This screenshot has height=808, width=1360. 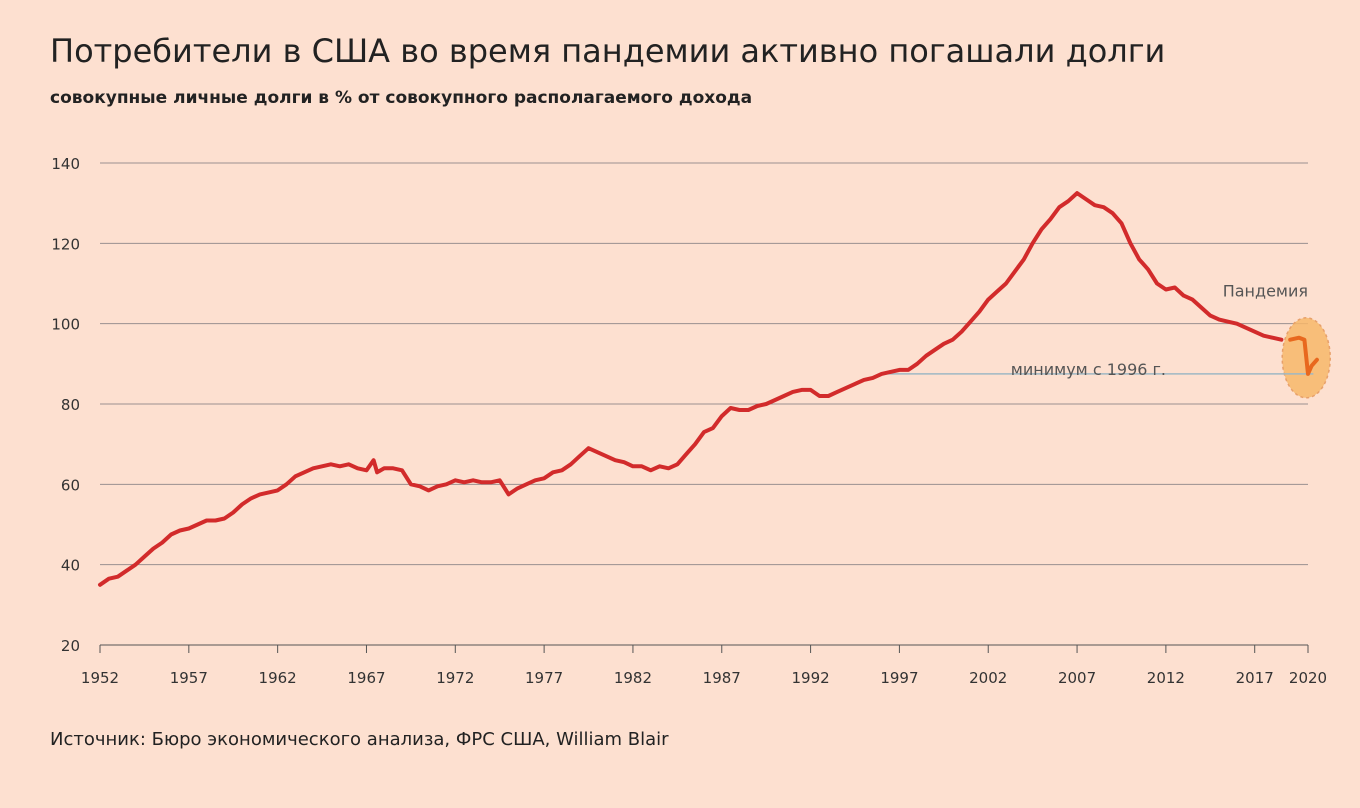 What do you see at coordinates (70, 405) in the screenshot?
I see `y-tick-label: 80` at bounding box center [70, 405].